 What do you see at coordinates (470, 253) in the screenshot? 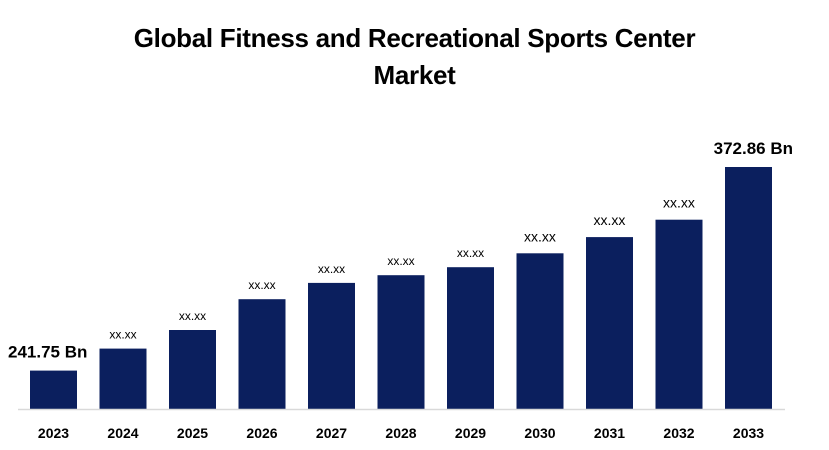
I see `data-label-2029: xx.xx` at bounding box center [470, 253].